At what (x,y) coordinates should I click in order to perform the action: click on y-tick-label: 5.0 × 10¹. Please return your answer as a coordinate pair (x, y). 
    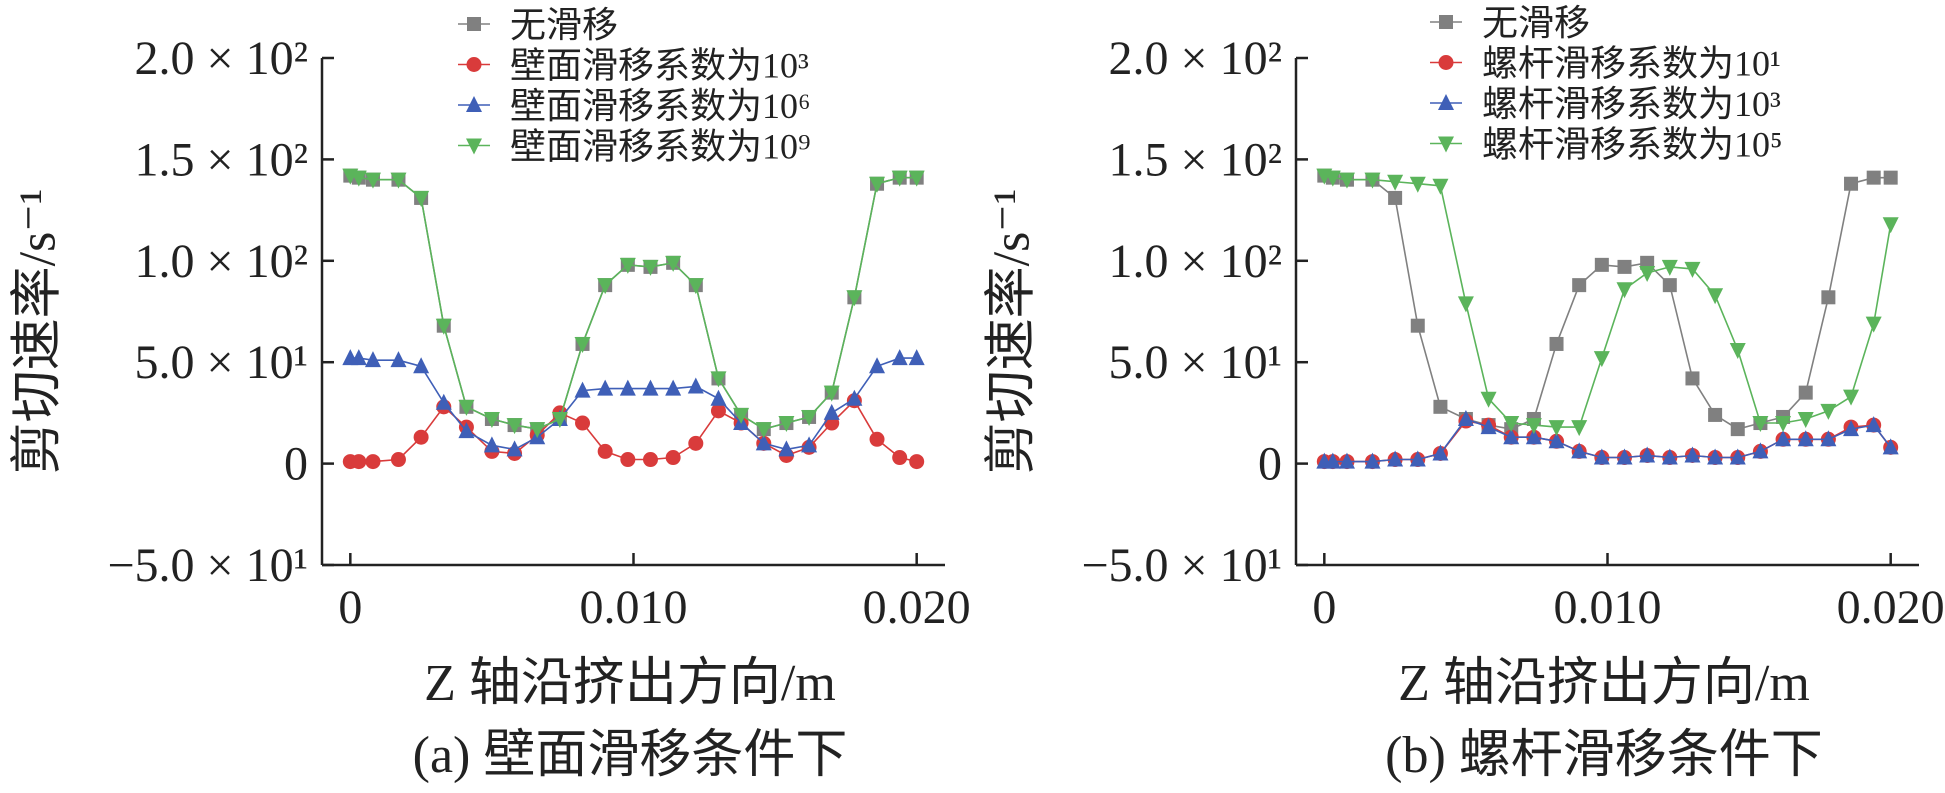
    Looking at the image, I should click on (1195, 362).